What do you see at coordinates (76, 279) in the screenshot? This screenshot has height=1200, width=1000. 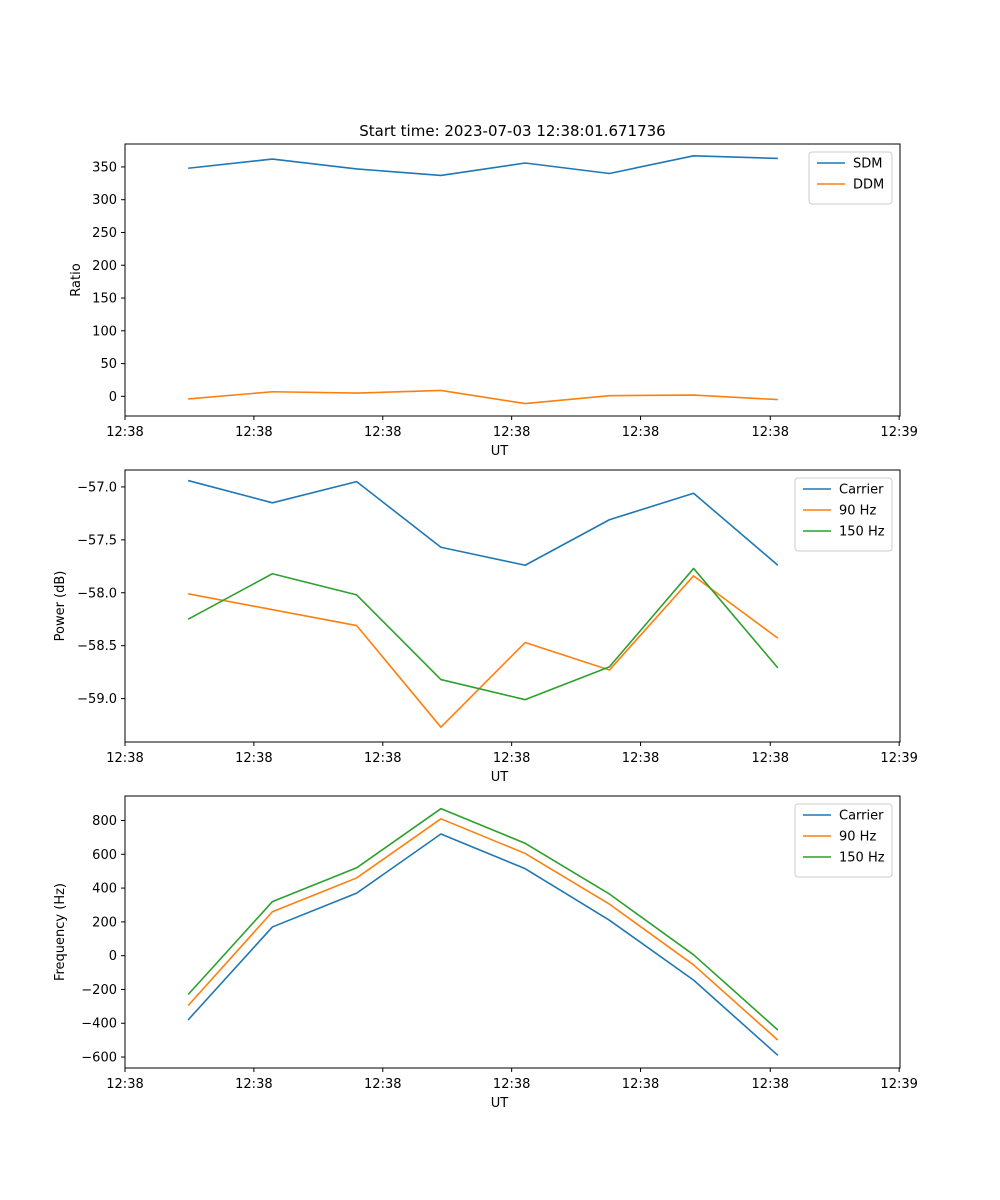 I see `y-axis-label: Ratio` at bounding box center [76, 279].